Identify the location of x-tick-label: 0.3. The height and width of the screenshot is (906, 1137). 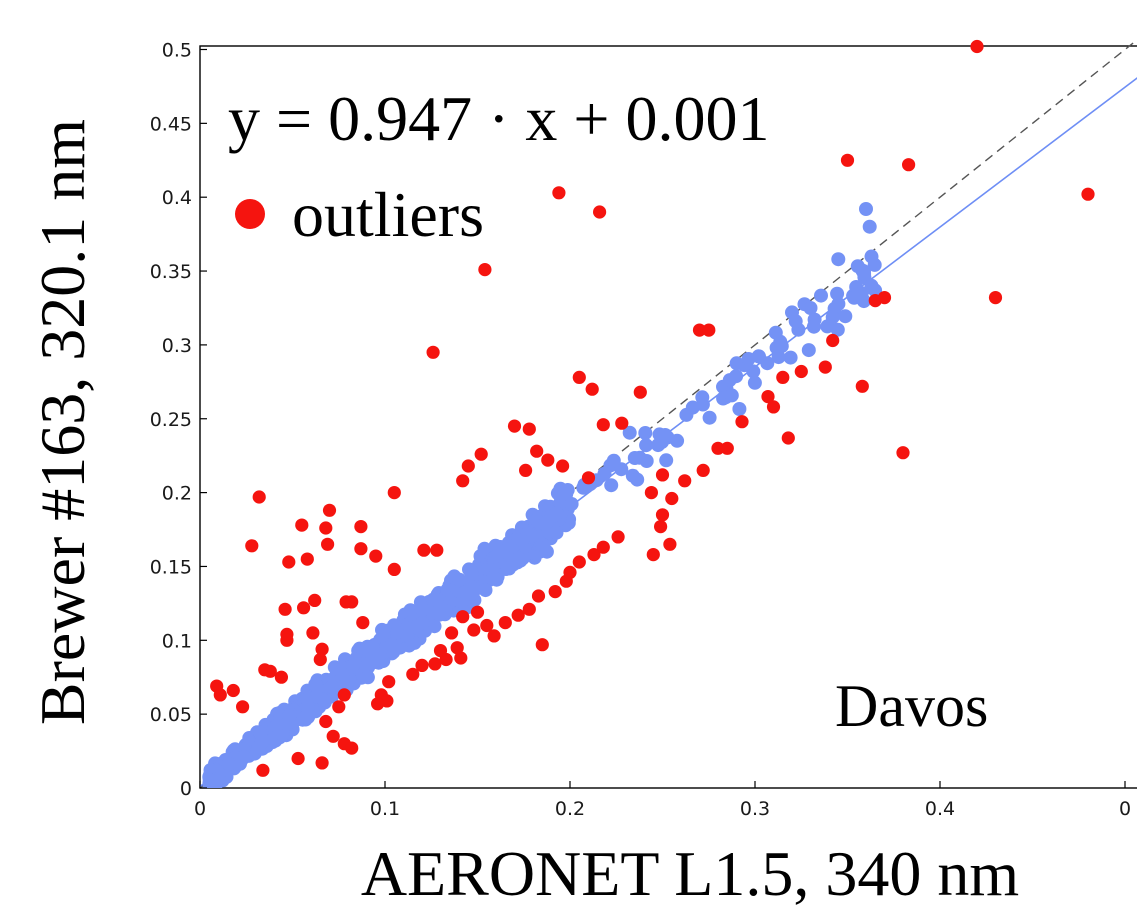
(755, 809).